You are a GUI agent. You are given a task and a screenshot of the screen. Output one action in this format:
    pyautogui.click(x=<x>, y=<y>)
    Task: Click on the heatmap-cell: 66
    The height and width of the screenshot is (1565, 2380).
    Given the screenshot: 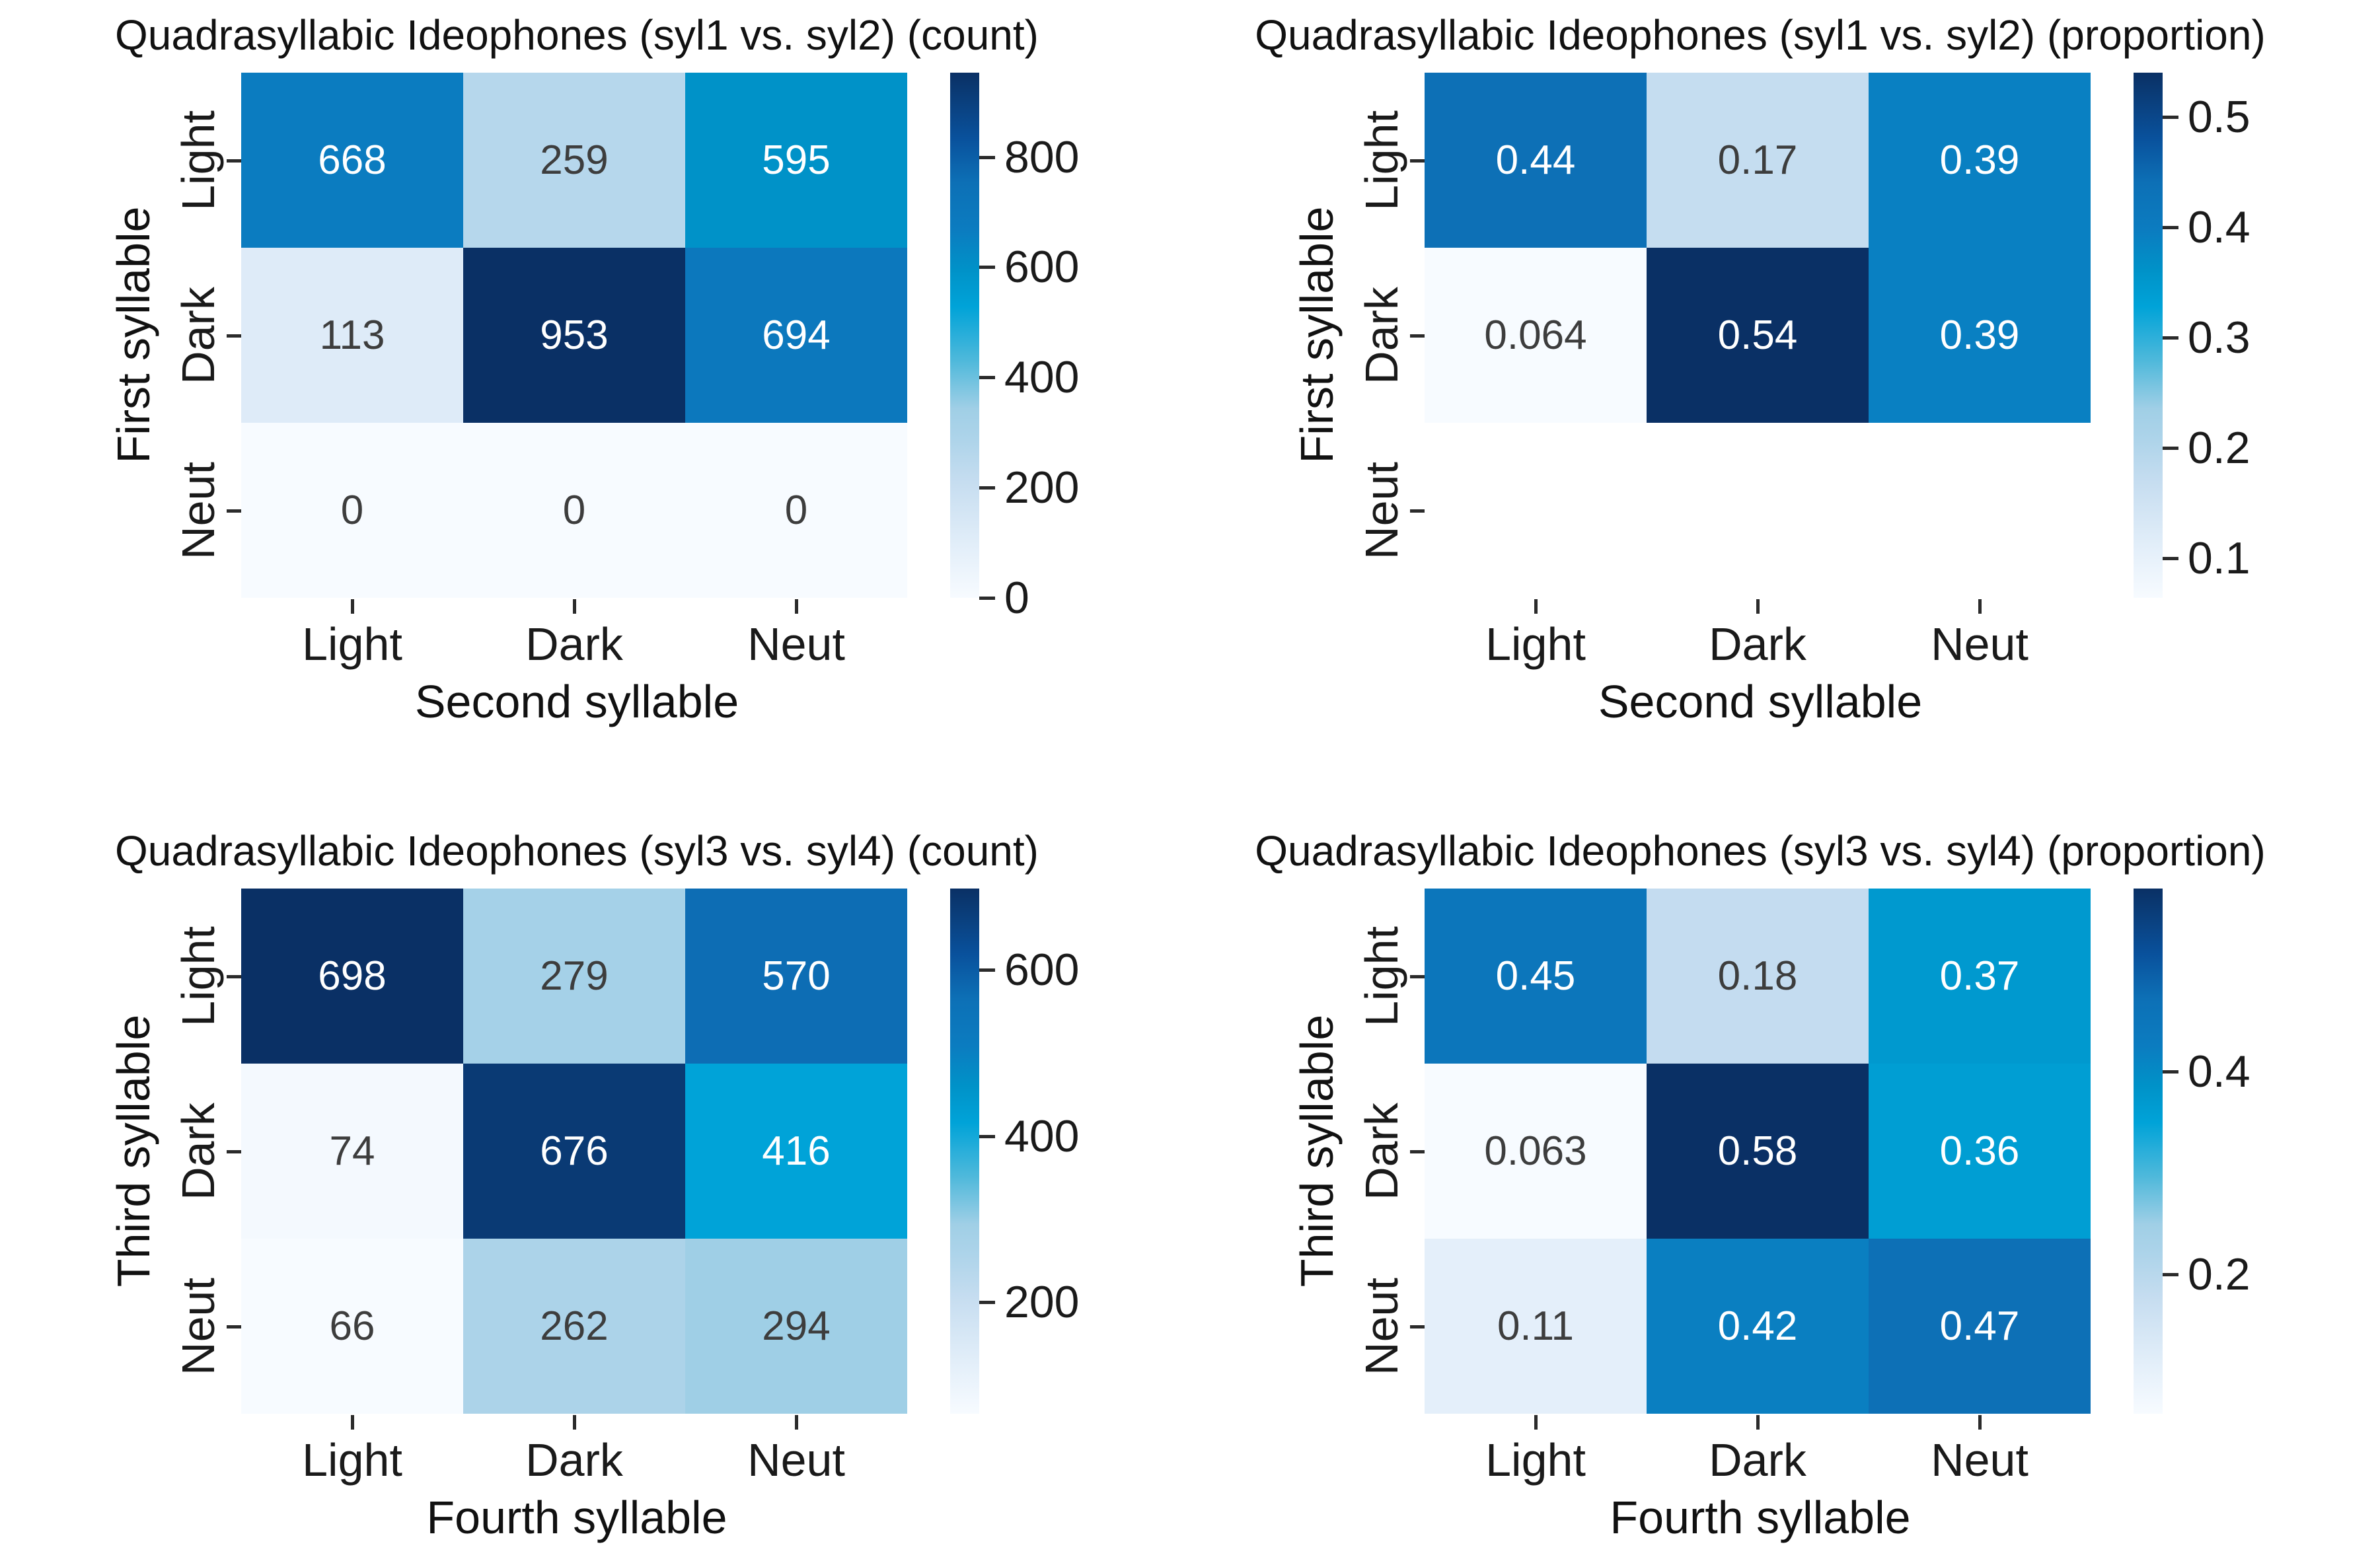 What is the action you would take?
    pyautogui.click(x=352, y=1326)
    